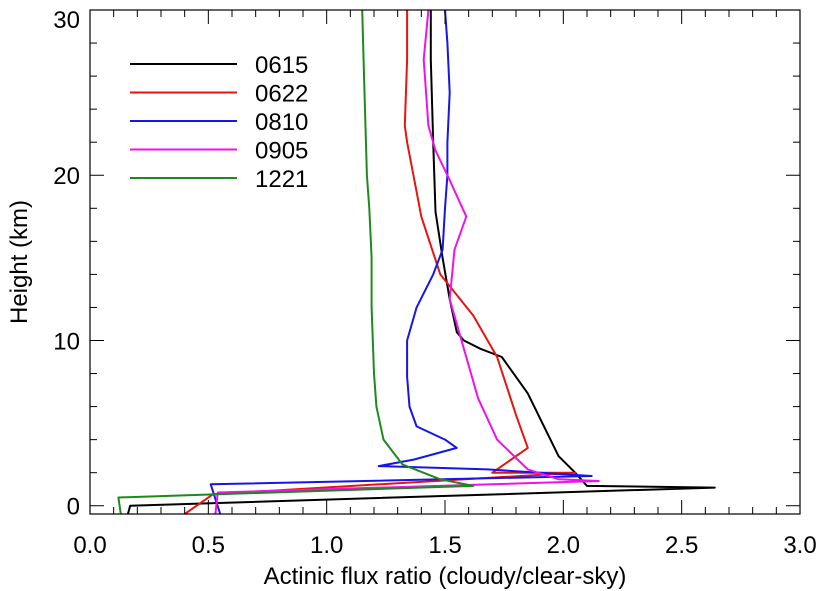  What do you see at coordinates (281, 151) in the screenshot?
I see `legend-label-0905: 0905` at bounding box center [281, 151].